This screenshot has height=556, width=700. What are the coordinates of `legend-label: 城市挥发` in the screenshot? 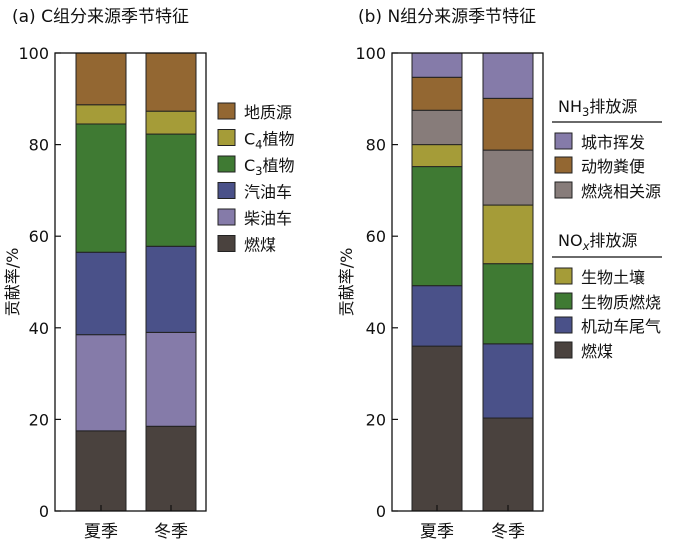 It's located at (613, 142).